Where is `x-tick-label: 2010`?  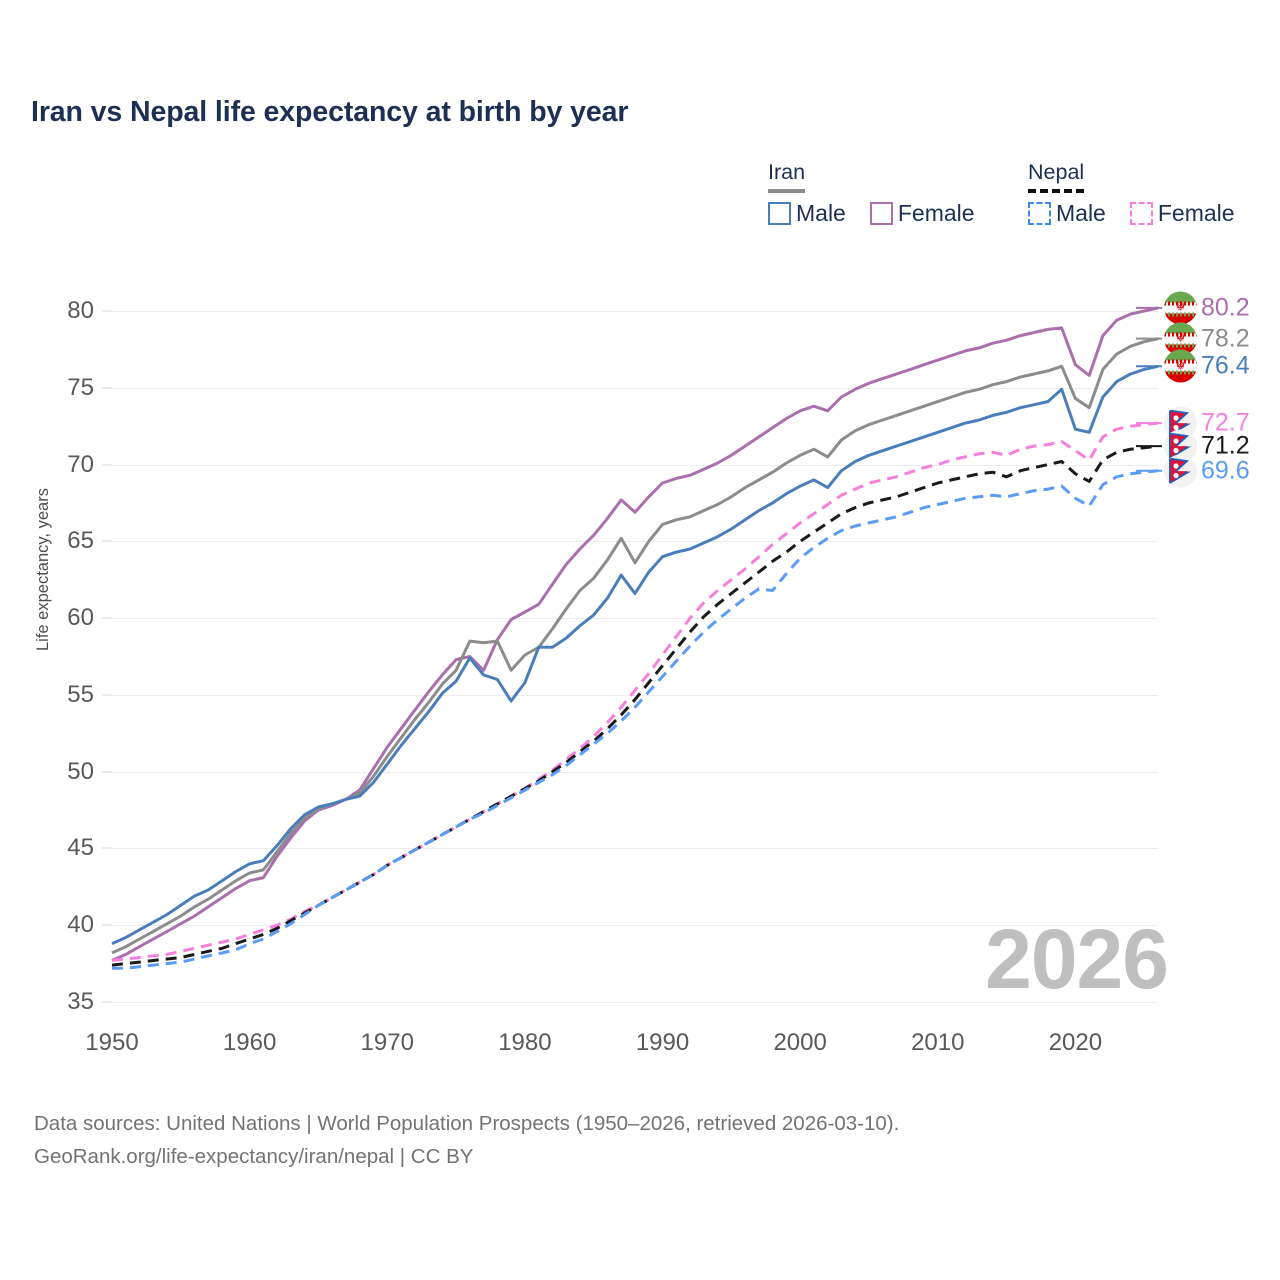
x-tick-label: 2010 is located at coordinates (938, 1042).